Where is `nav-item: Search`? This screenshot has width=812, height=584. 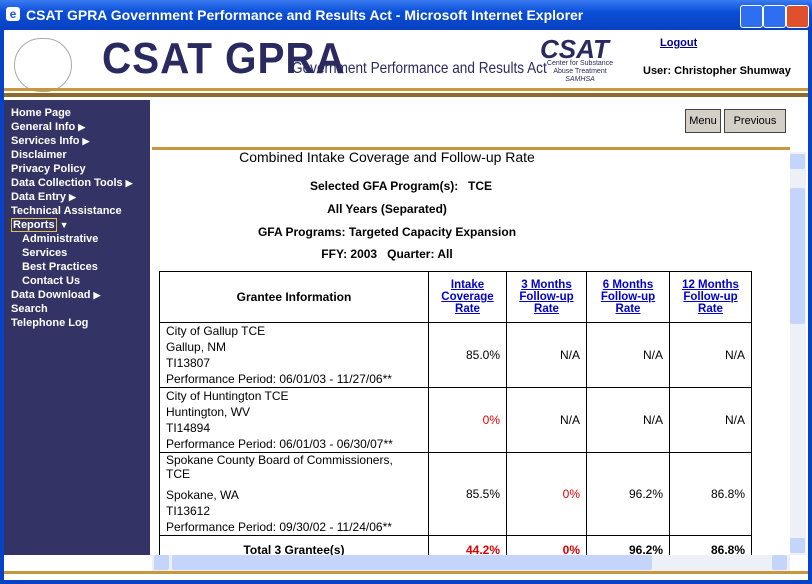
nav-item: Search is located at coordinates (29, 309).